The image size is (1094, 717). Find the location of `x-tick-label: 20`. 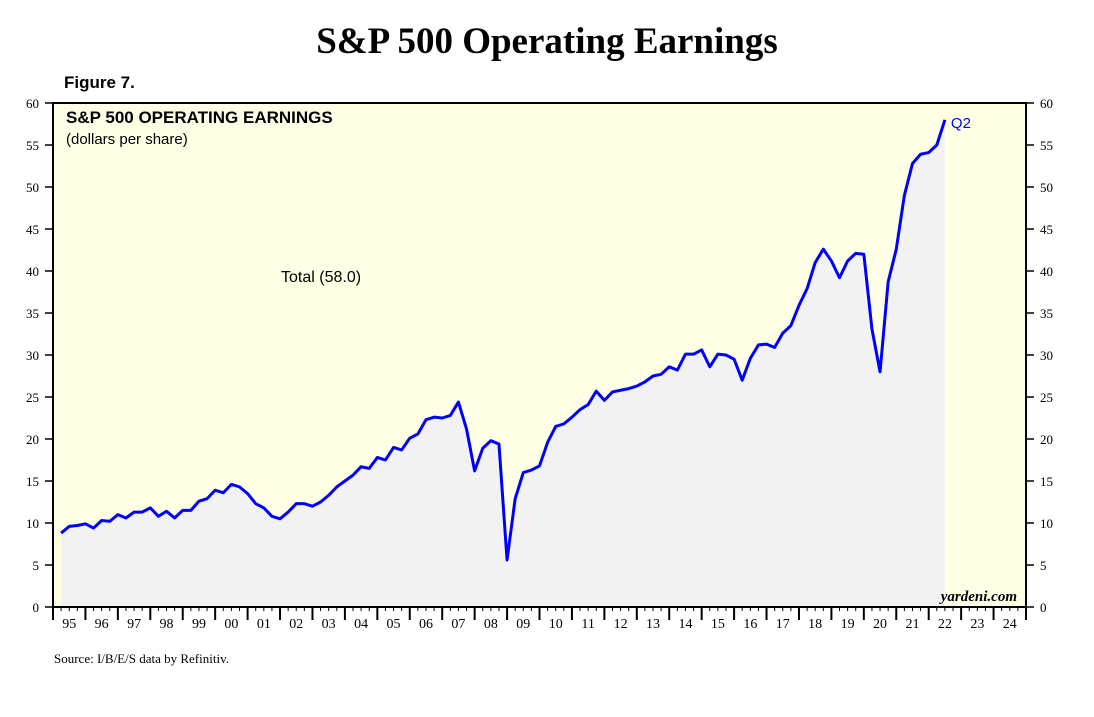

x-tick-label: 20 is located at coordinates (880, 624).